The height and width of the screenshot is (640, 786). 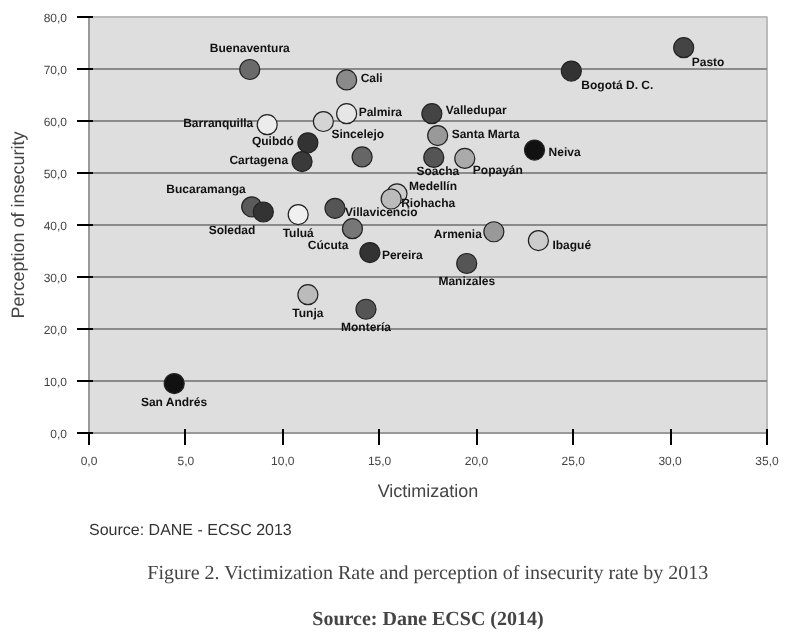 What do you see at coordinates (428, 620) in the screenshot?
I see `text: Source: Dane ECSC (2014)` at bounding box center [428, 620].